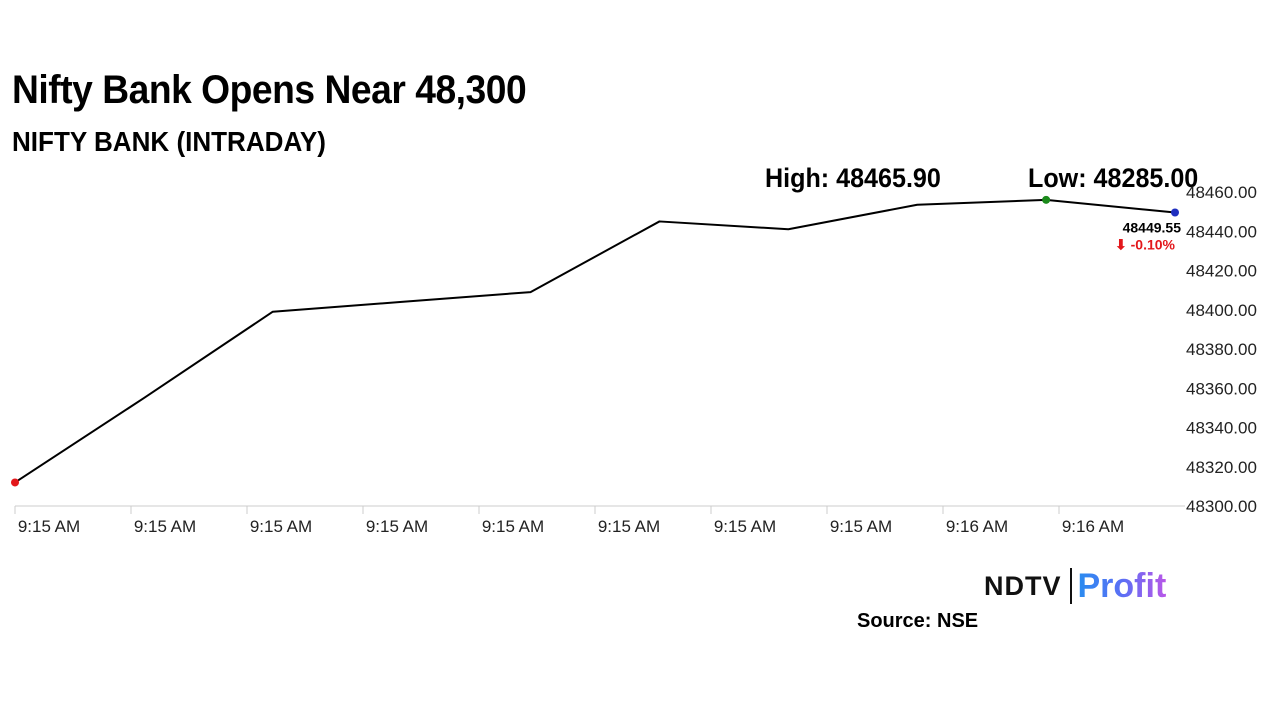 The height and width of the screenshot is (720, 1280). I want to click on logo-profit-text: Profit, so click(1122, 585).